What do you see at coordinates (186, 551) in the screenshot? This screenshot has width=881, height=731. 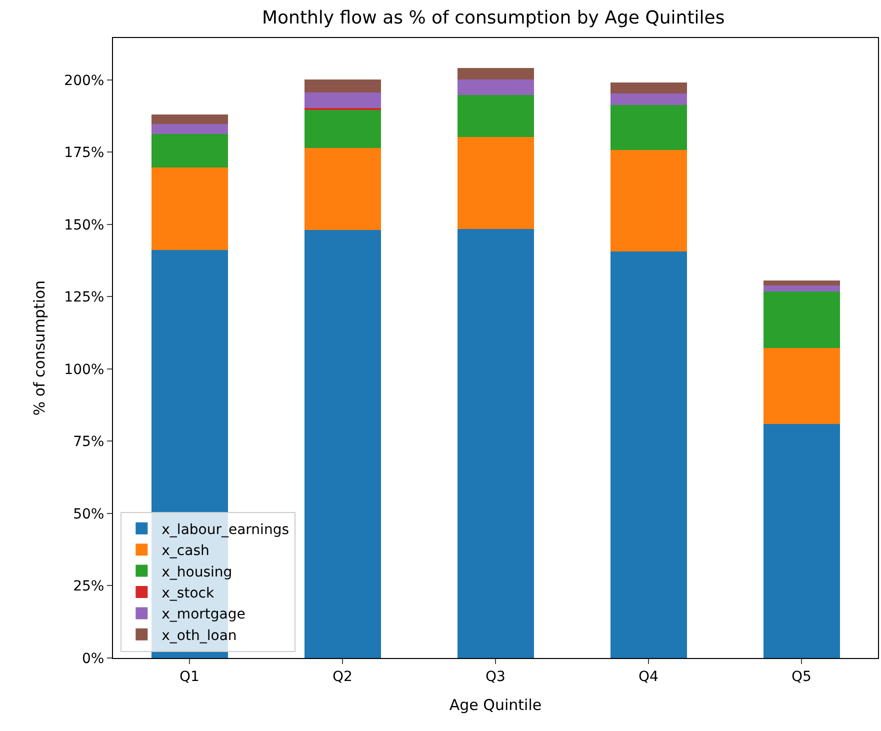 I see `legend-label: x_cash` at bounding box center [186, 551].